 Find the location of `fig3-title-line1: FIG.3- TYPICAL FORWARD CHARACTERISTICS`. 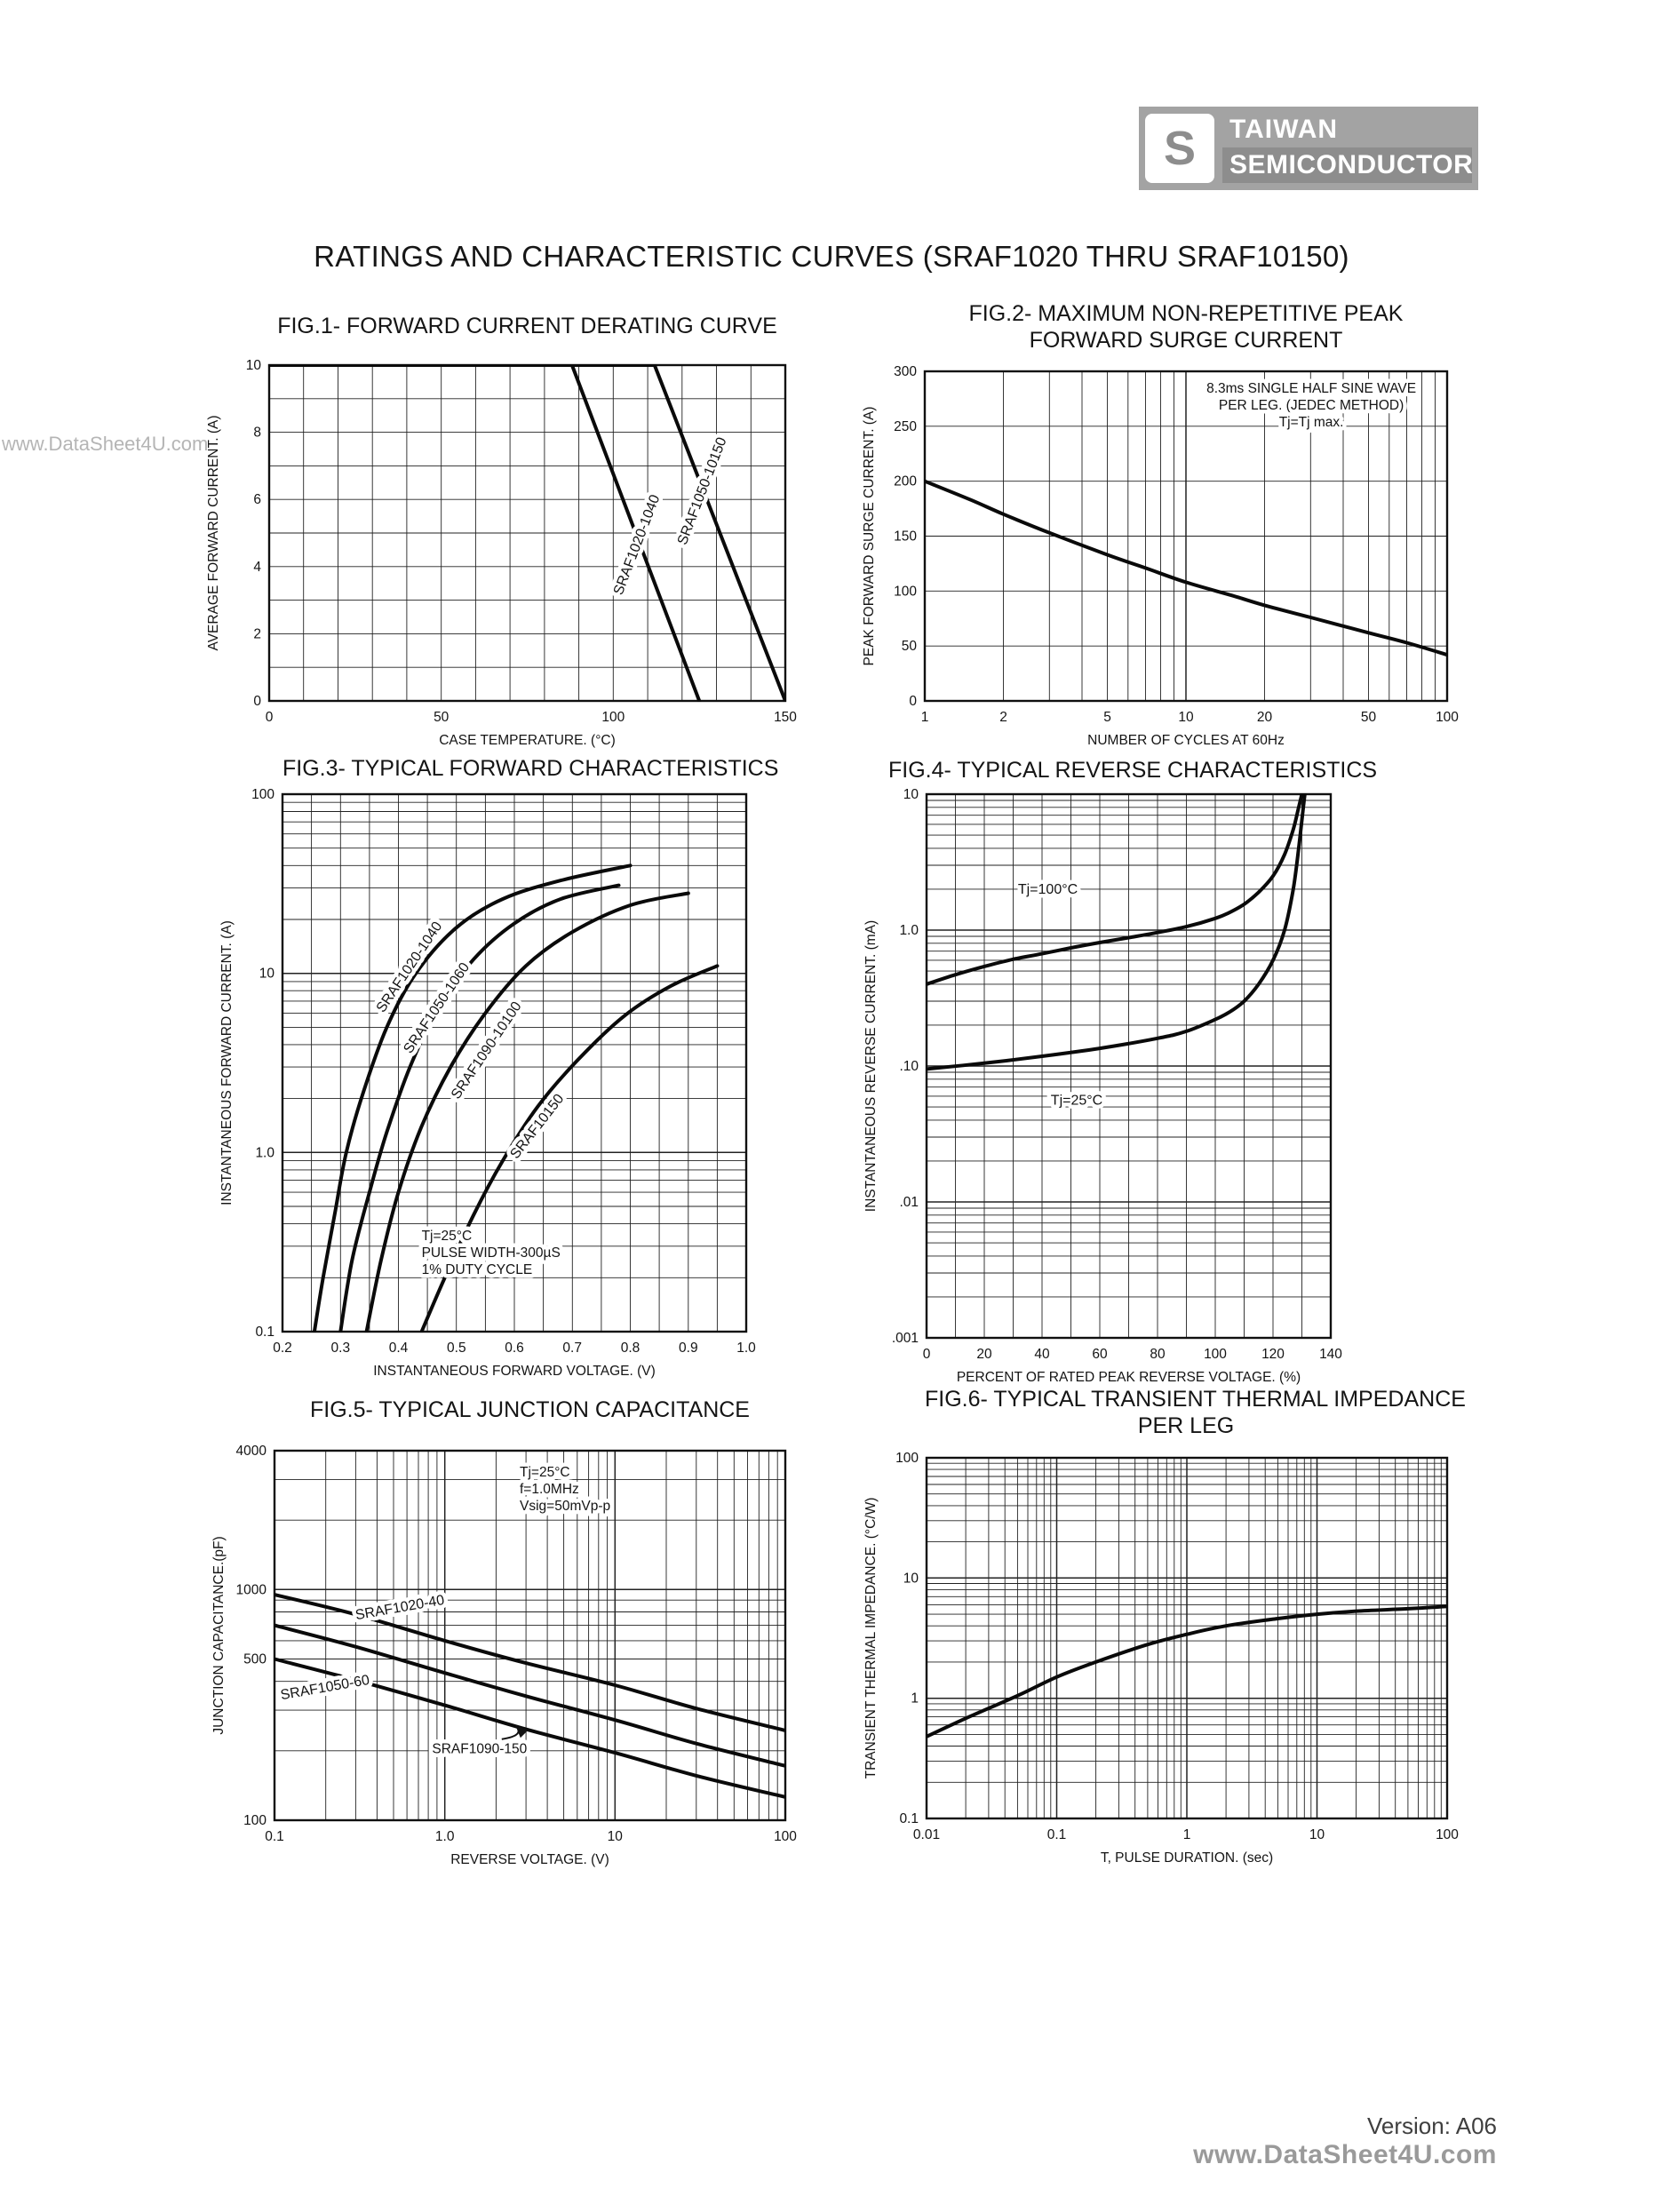

fig3-title-line1: FIG.3- TYPICAL FORWARD CHARACTERISTICS is located at coordinates (530, 769).